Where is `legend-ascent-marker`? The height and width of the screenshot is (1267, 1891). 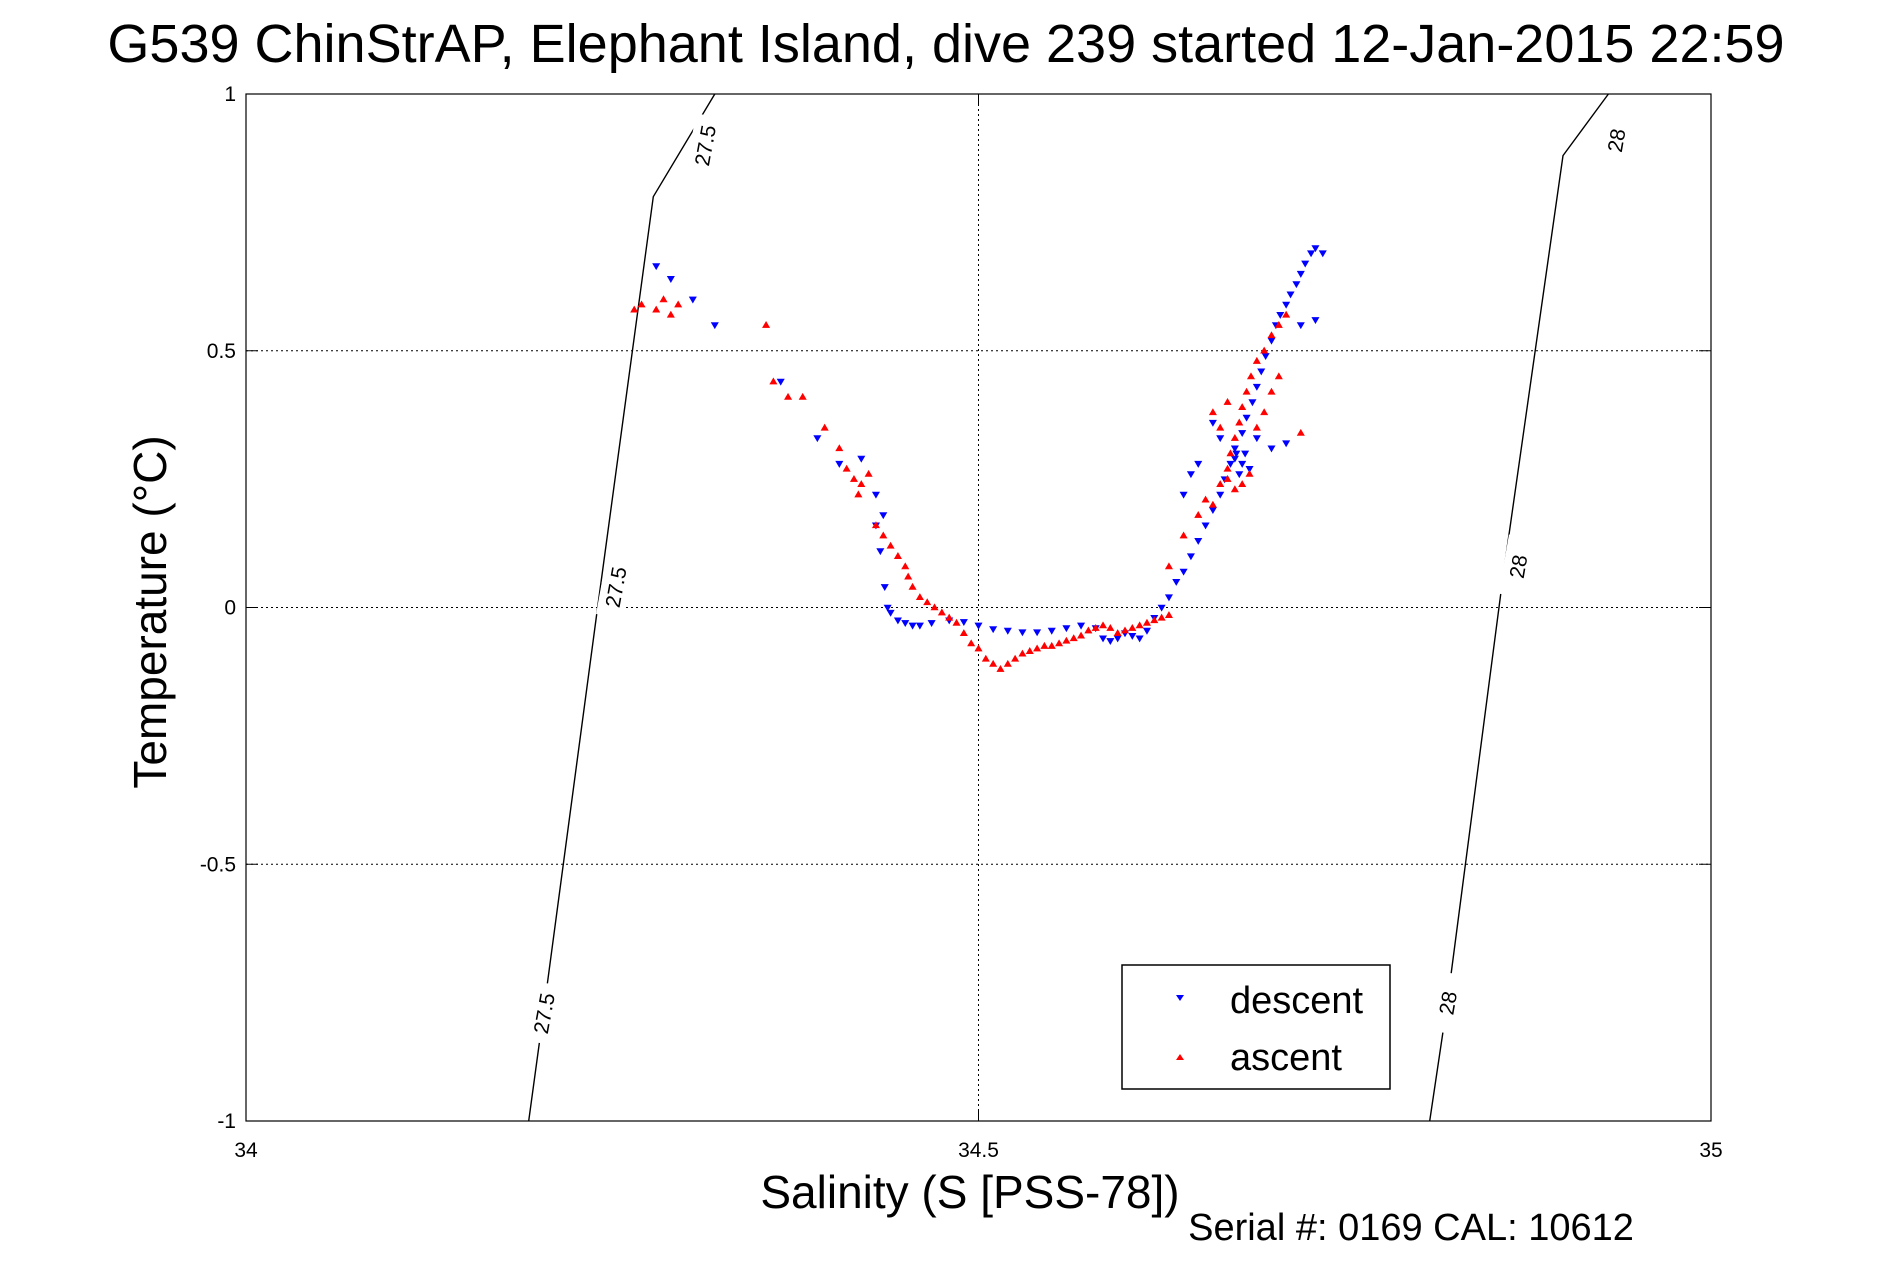
legend-ascent-marker is located at coordinates (1180, 1057).